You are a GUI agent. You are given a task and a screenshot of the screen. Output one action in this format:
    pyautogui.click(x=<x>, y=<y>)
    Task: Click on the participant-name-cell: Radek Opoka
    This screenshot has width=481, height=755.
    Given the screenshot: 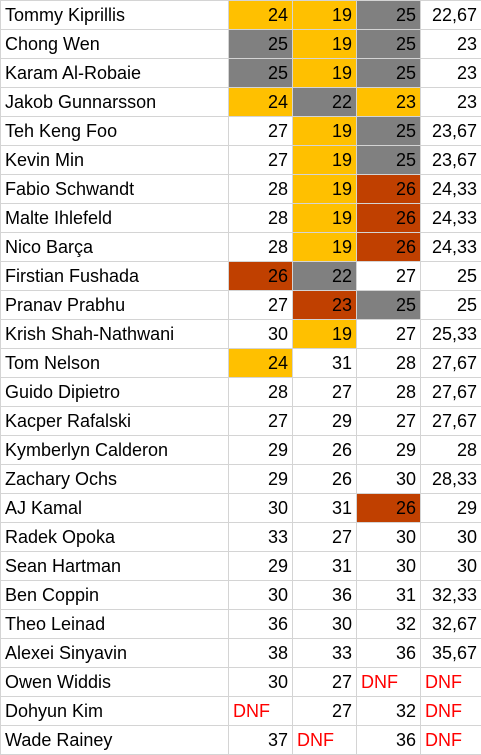 What is the action you would take?
    pyautogui.click(x=114, y=537)
    